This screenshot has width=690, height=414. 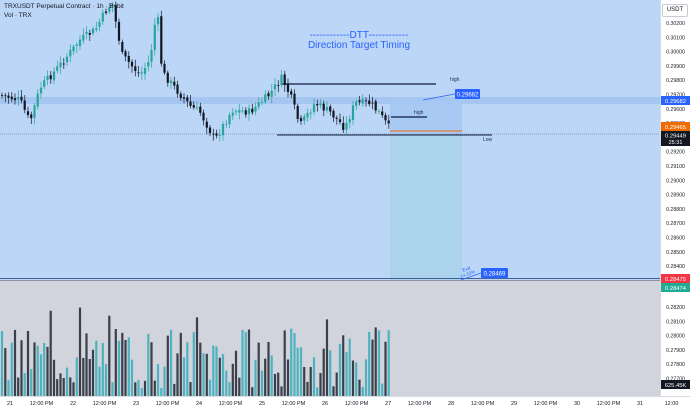 What do you see at coordinates (675, 10) in the screenshot?
I see `currency-button: USDT` at bounding box center [675, 10].